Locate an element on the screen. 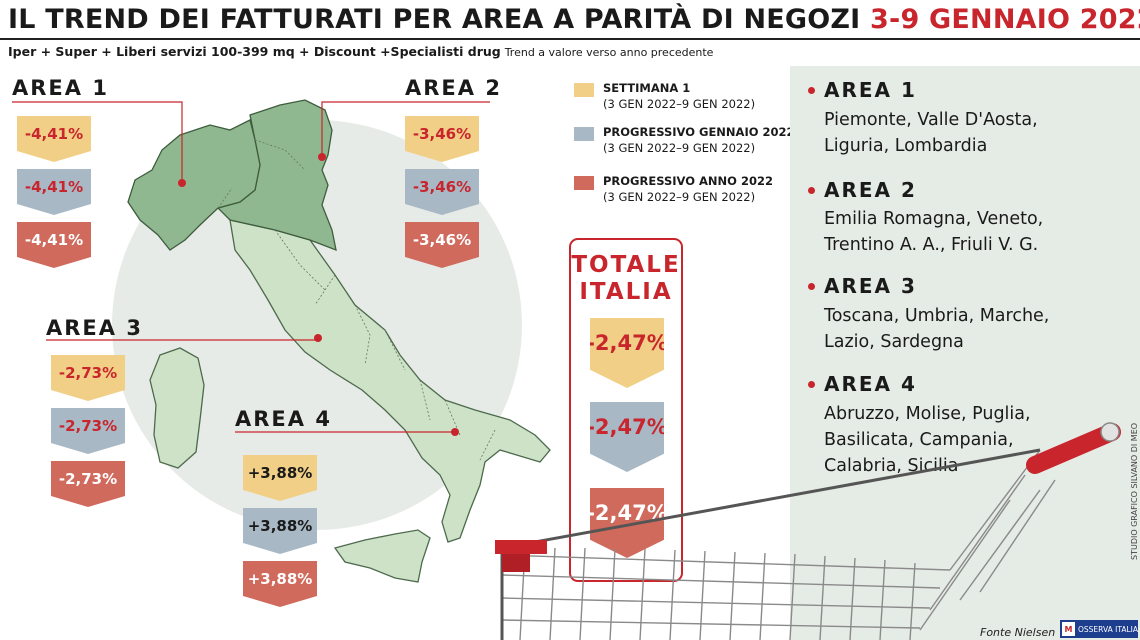 This screenshot has height=640, width=1140. panel-area3-regions-line2: Lazio, Sardegna is located at coordinates (894, 342).